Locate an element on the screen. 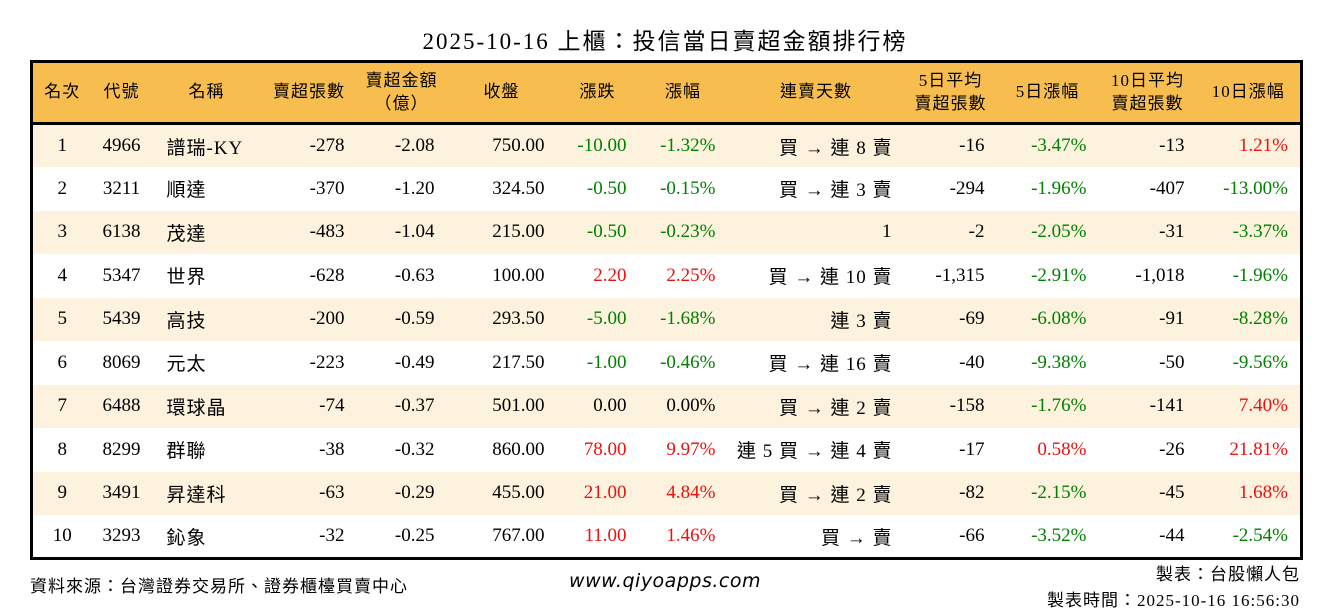 Image resolution: width=1330 pixels, height=612 pixels. cell-avg10-volume: -26 is located at coordinates (1172, 449).